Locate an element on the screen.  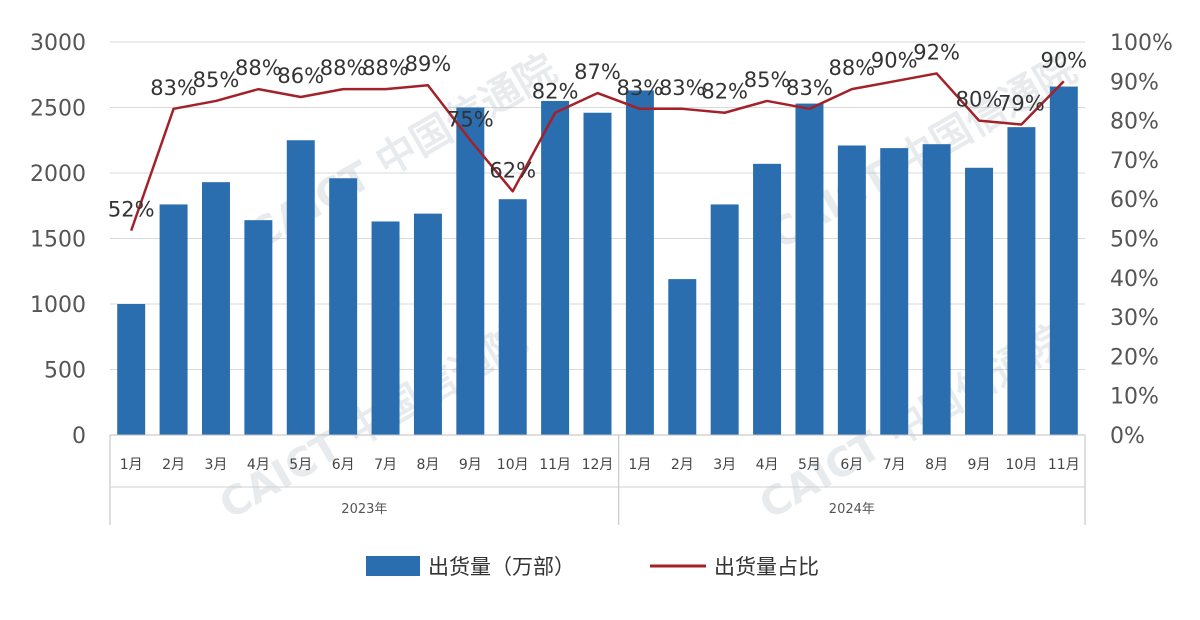
right-tick-label: 70% is located at coordinates (1134, 161).